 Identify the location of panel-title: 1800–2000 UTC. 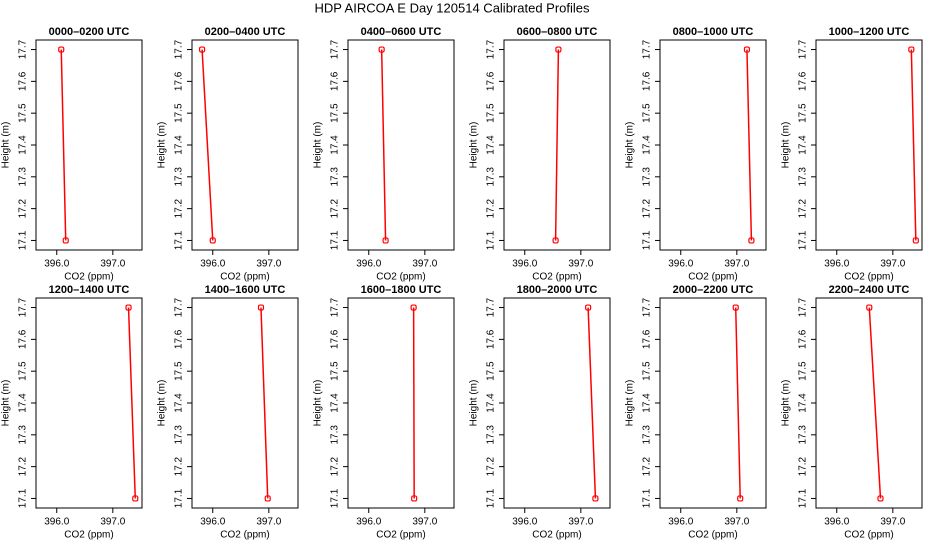
(557, 290).